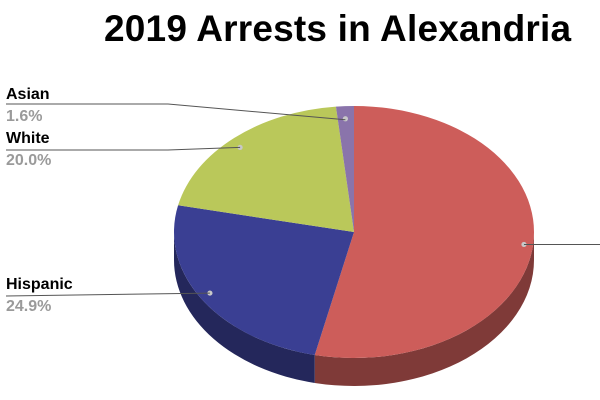 The height and width of the screenshot is (400, 600). I want to click on slice-label-asian: Asian 1.6%, so click(28, 106).